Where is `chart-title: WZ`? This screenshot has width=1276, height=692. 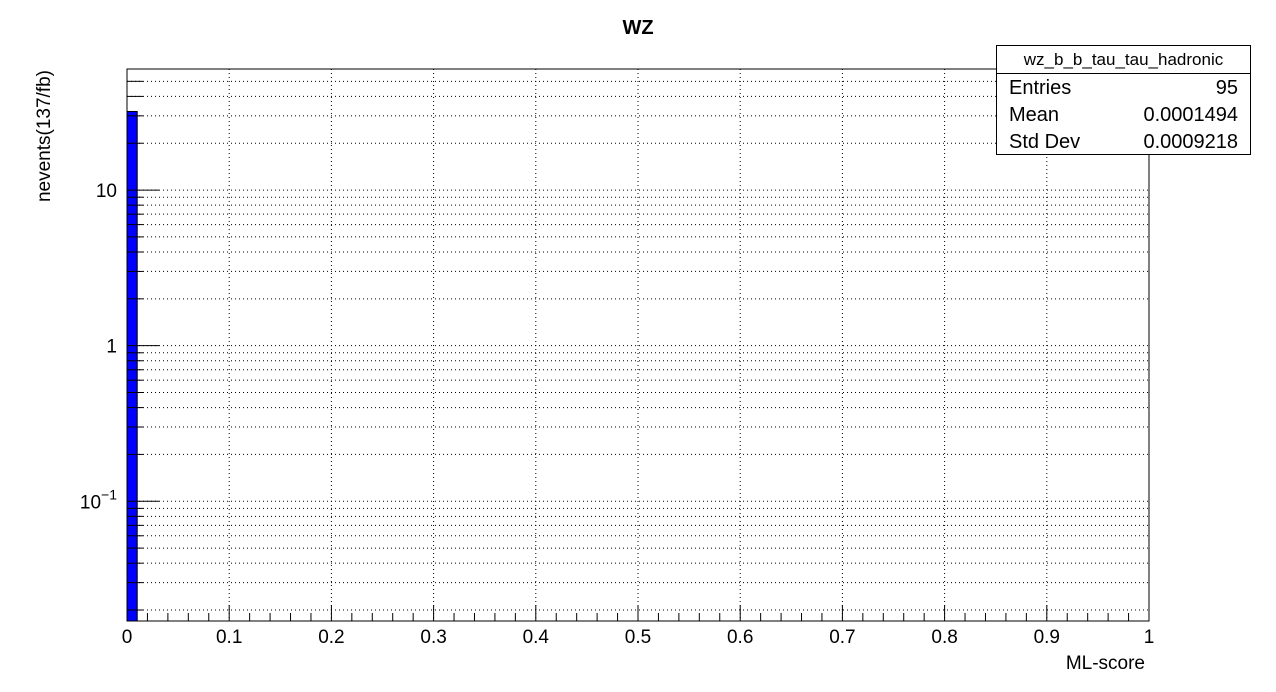 chart-title: WZ is located at coordinates (637, 28).